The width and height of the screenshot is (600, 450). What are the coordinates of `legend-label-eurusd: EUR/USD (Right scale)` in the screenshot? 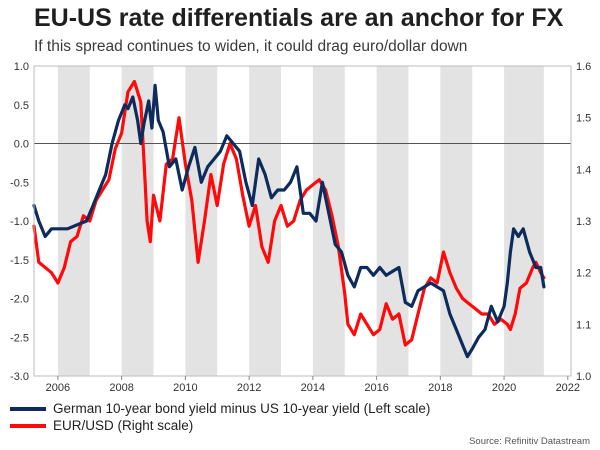 It's located at (123, 425).